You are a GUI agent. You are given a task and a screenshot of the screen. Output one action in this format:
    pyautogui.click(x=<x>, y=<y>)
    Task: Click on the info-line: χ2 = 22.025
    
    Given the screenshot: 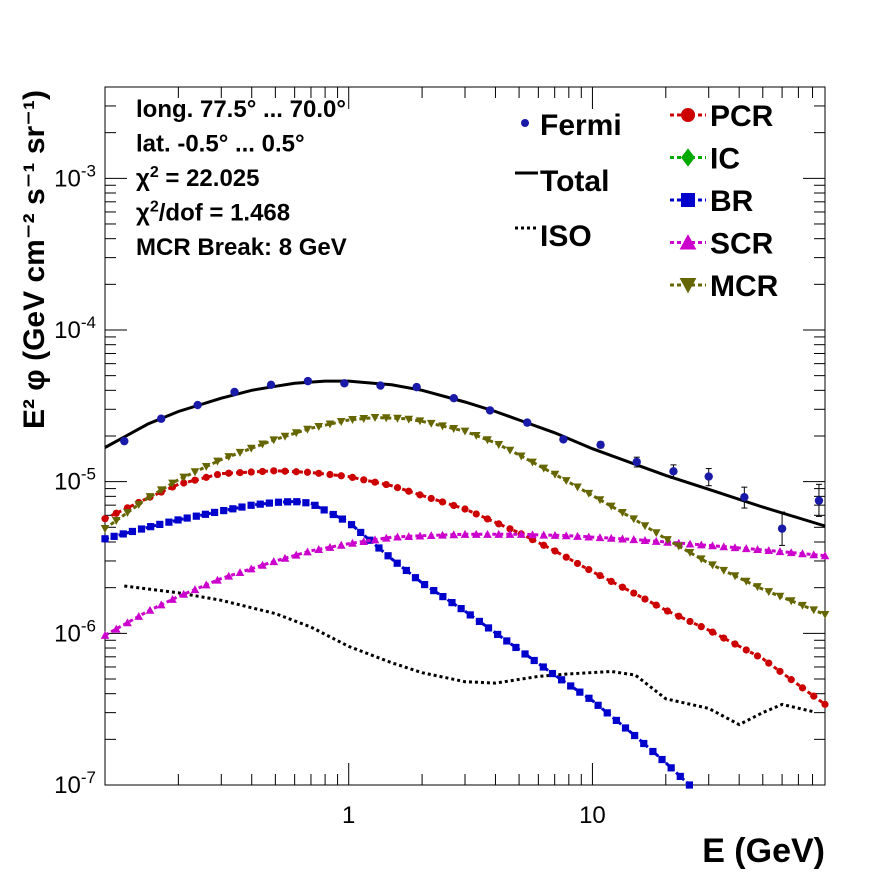 What is the action you would take?
    pyautogui.click(x=198, y=178)
    